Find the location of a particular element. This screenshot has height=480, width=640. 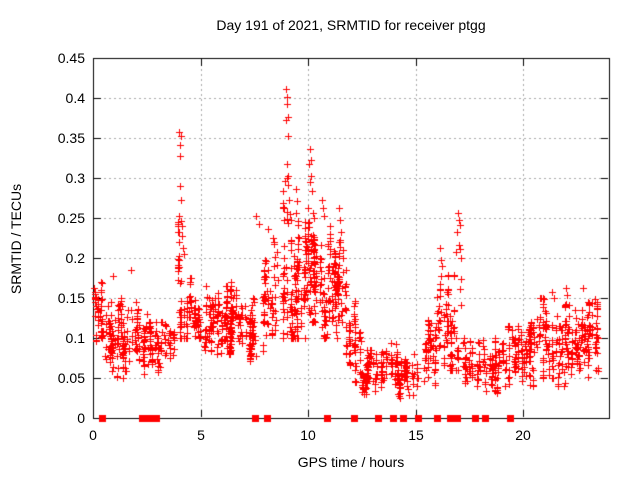

y-tick-label: 0.35 is located at coordinates (71, 138).